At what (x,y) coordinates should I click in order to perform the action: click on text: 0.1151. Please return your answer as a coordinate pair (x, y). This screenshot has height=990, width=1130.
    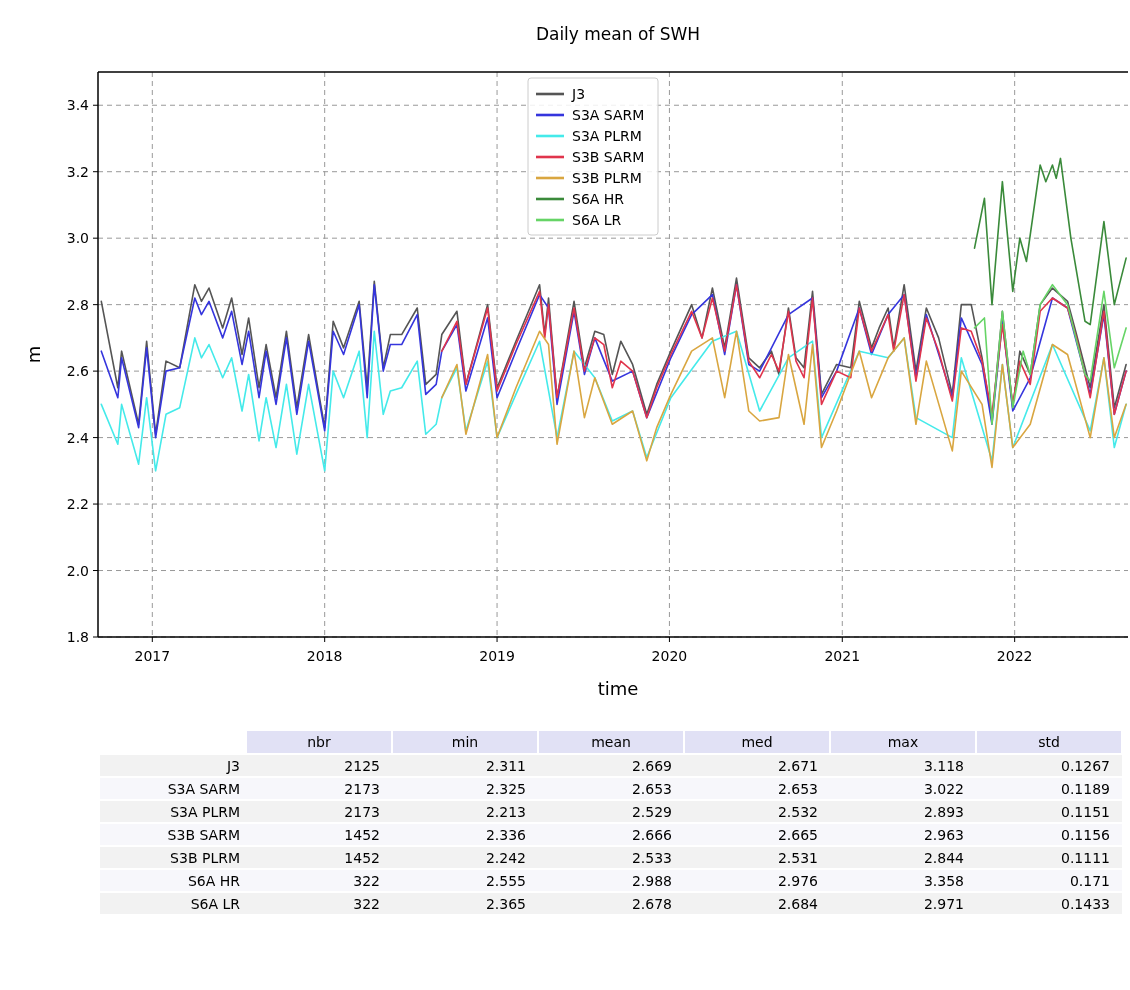
    Looking at the image, I should click on (1085, 812).